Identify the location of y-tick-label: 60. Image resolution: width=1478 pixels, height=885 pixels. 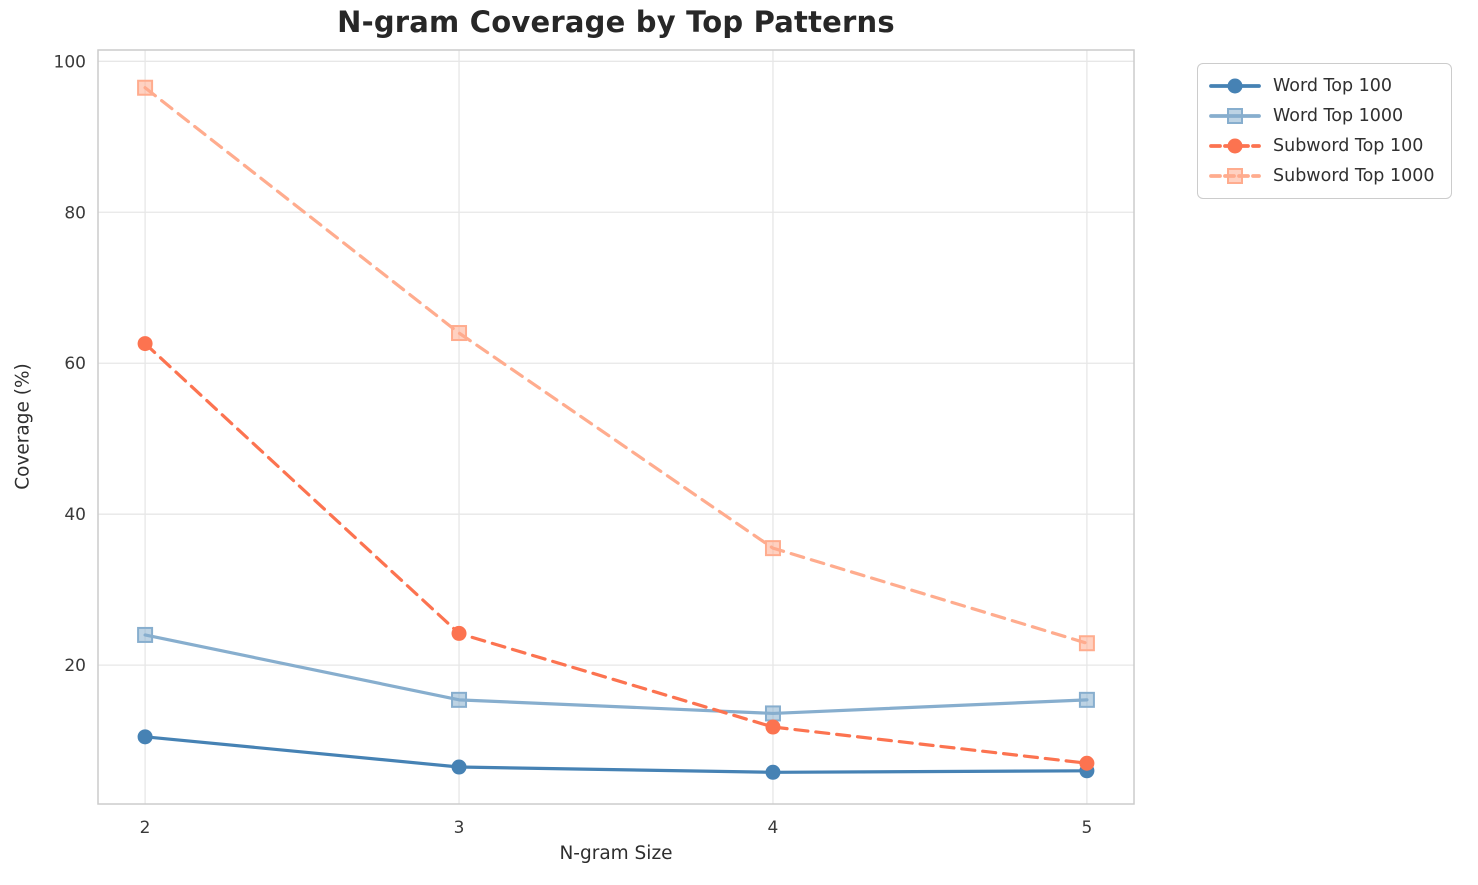
(75, 364).